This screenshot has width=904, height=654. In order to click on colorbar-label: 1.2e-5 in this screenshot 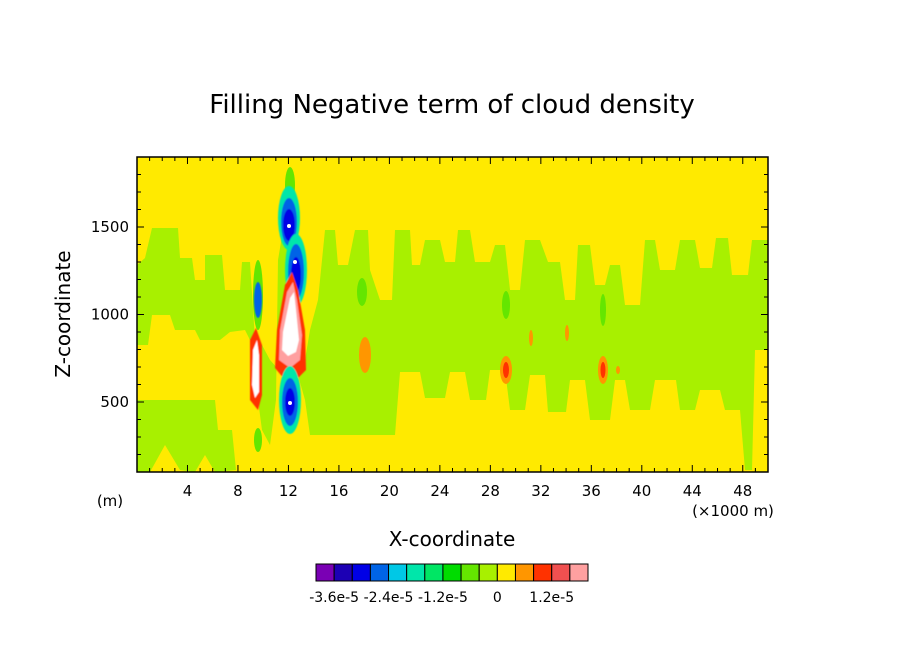, I will do `click(551, 598)`.